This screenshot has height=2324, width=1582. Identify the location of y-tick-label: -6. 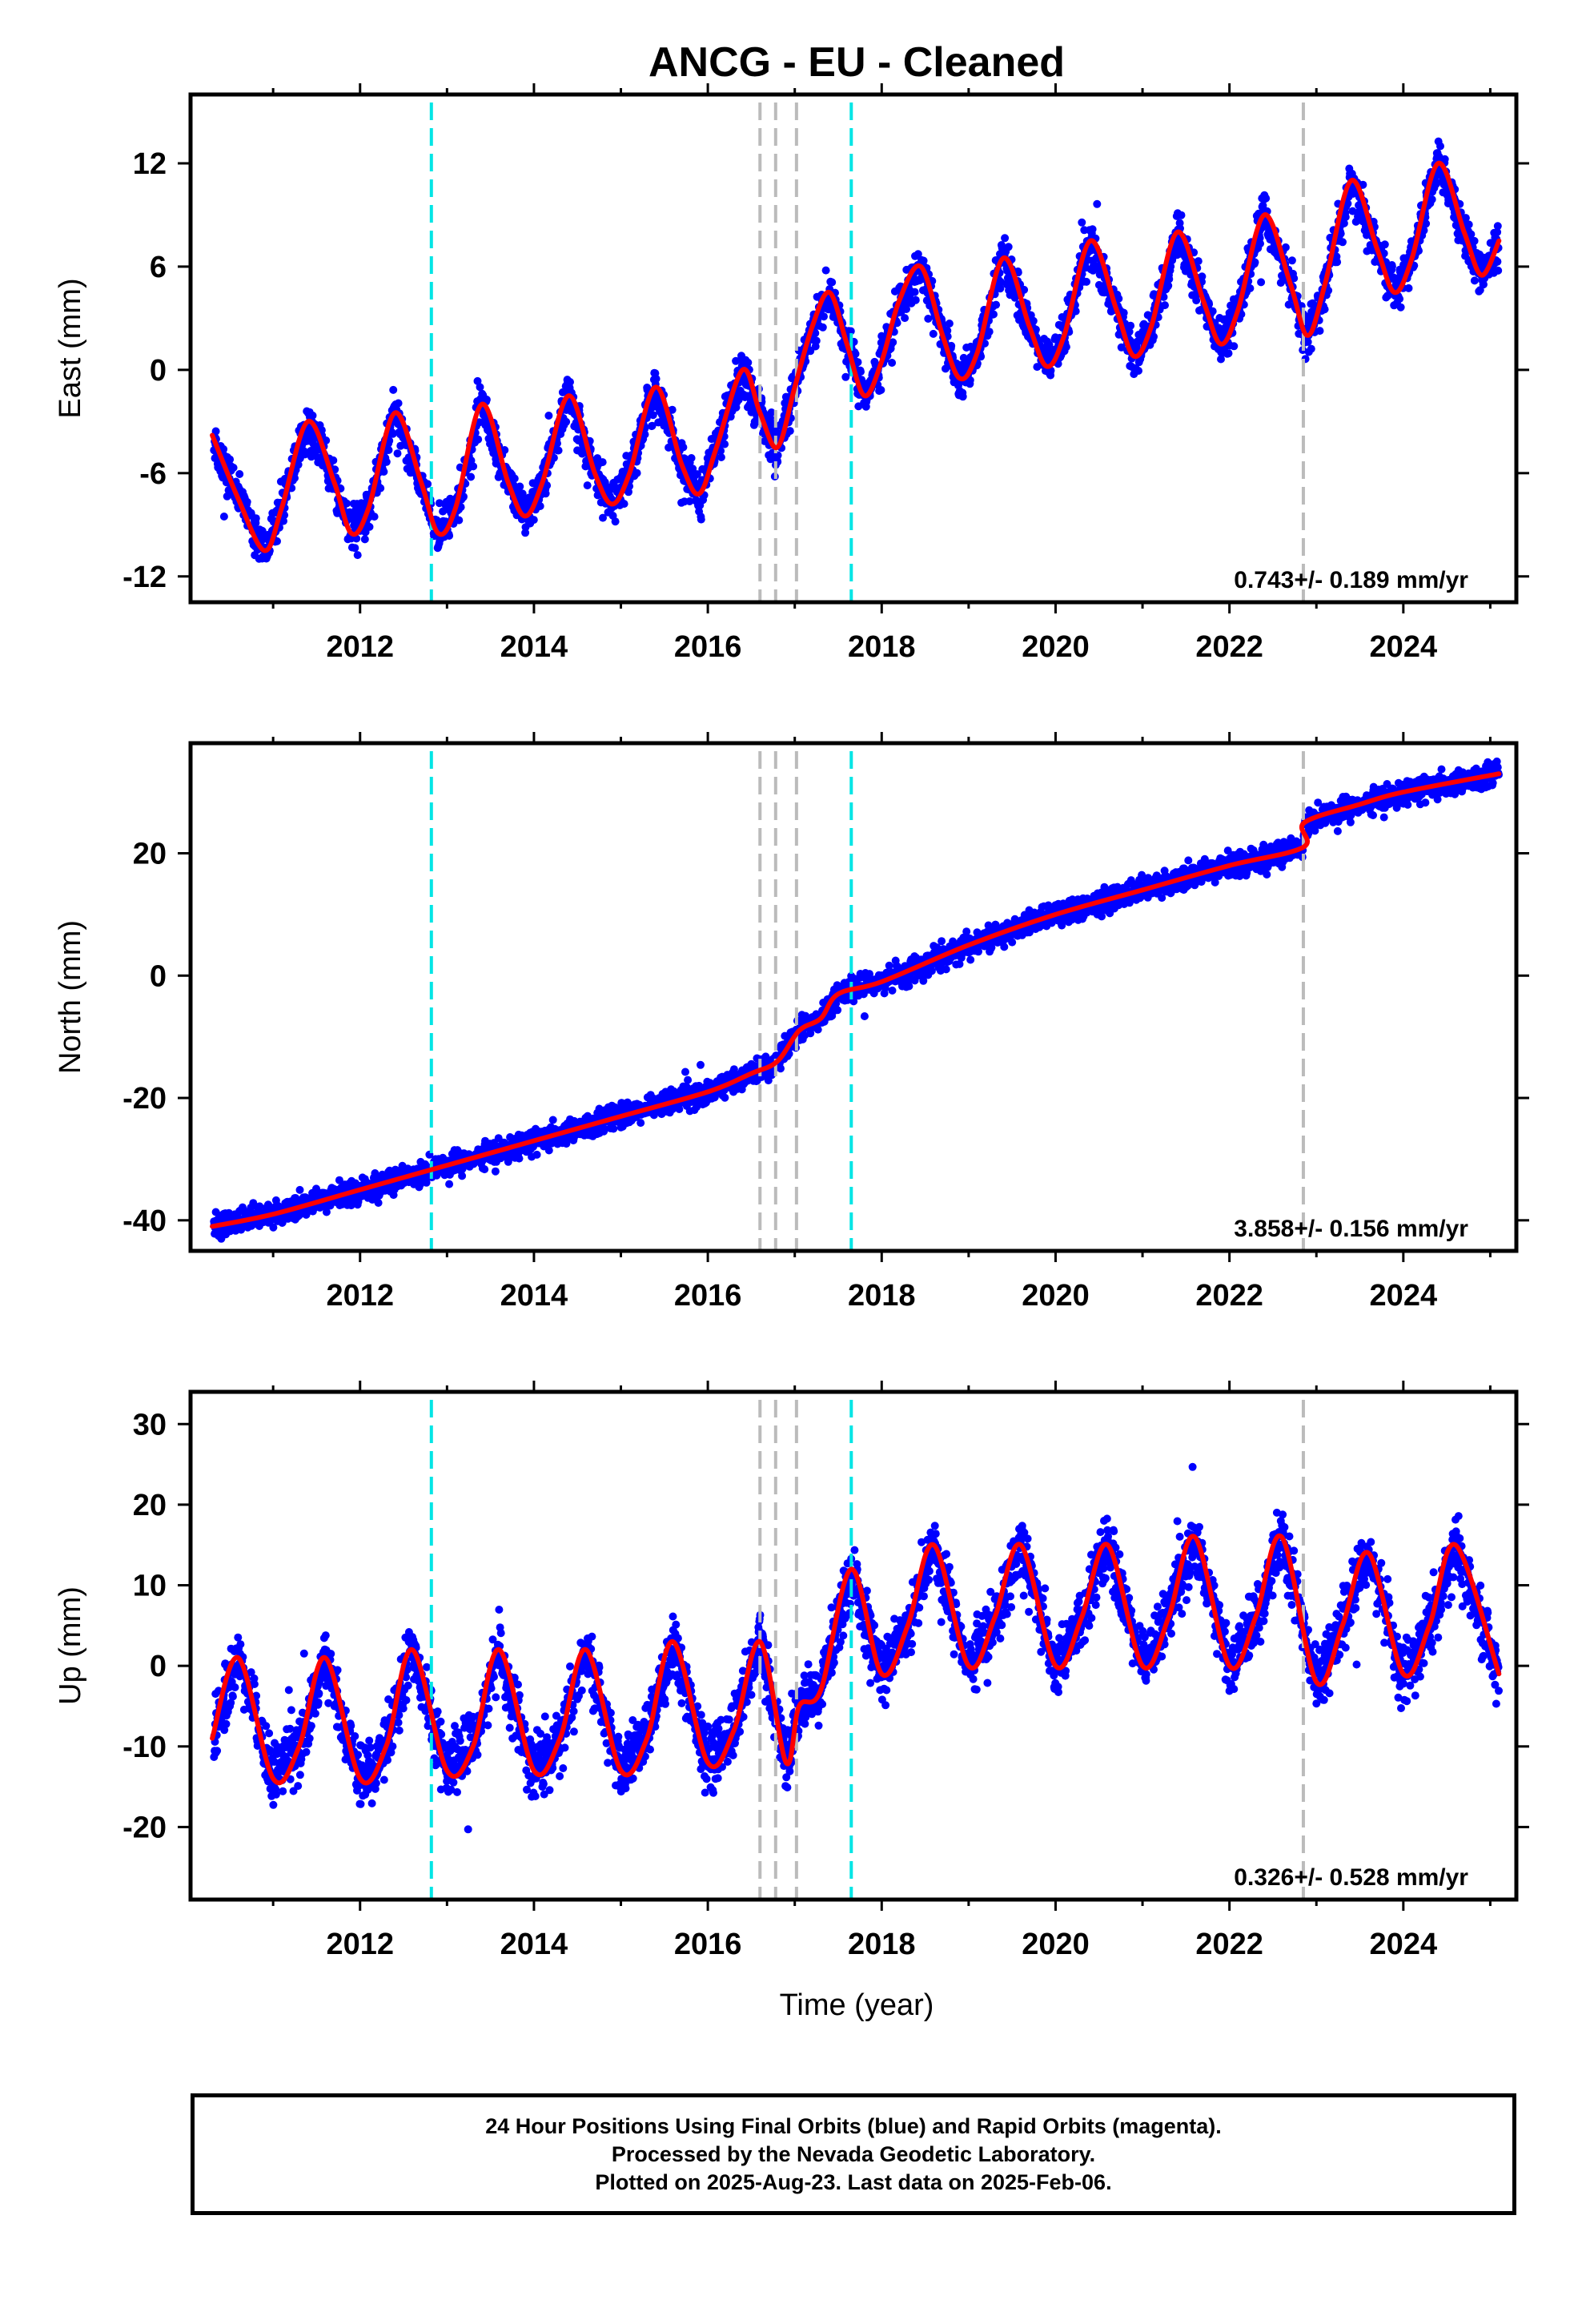
(153, 474).